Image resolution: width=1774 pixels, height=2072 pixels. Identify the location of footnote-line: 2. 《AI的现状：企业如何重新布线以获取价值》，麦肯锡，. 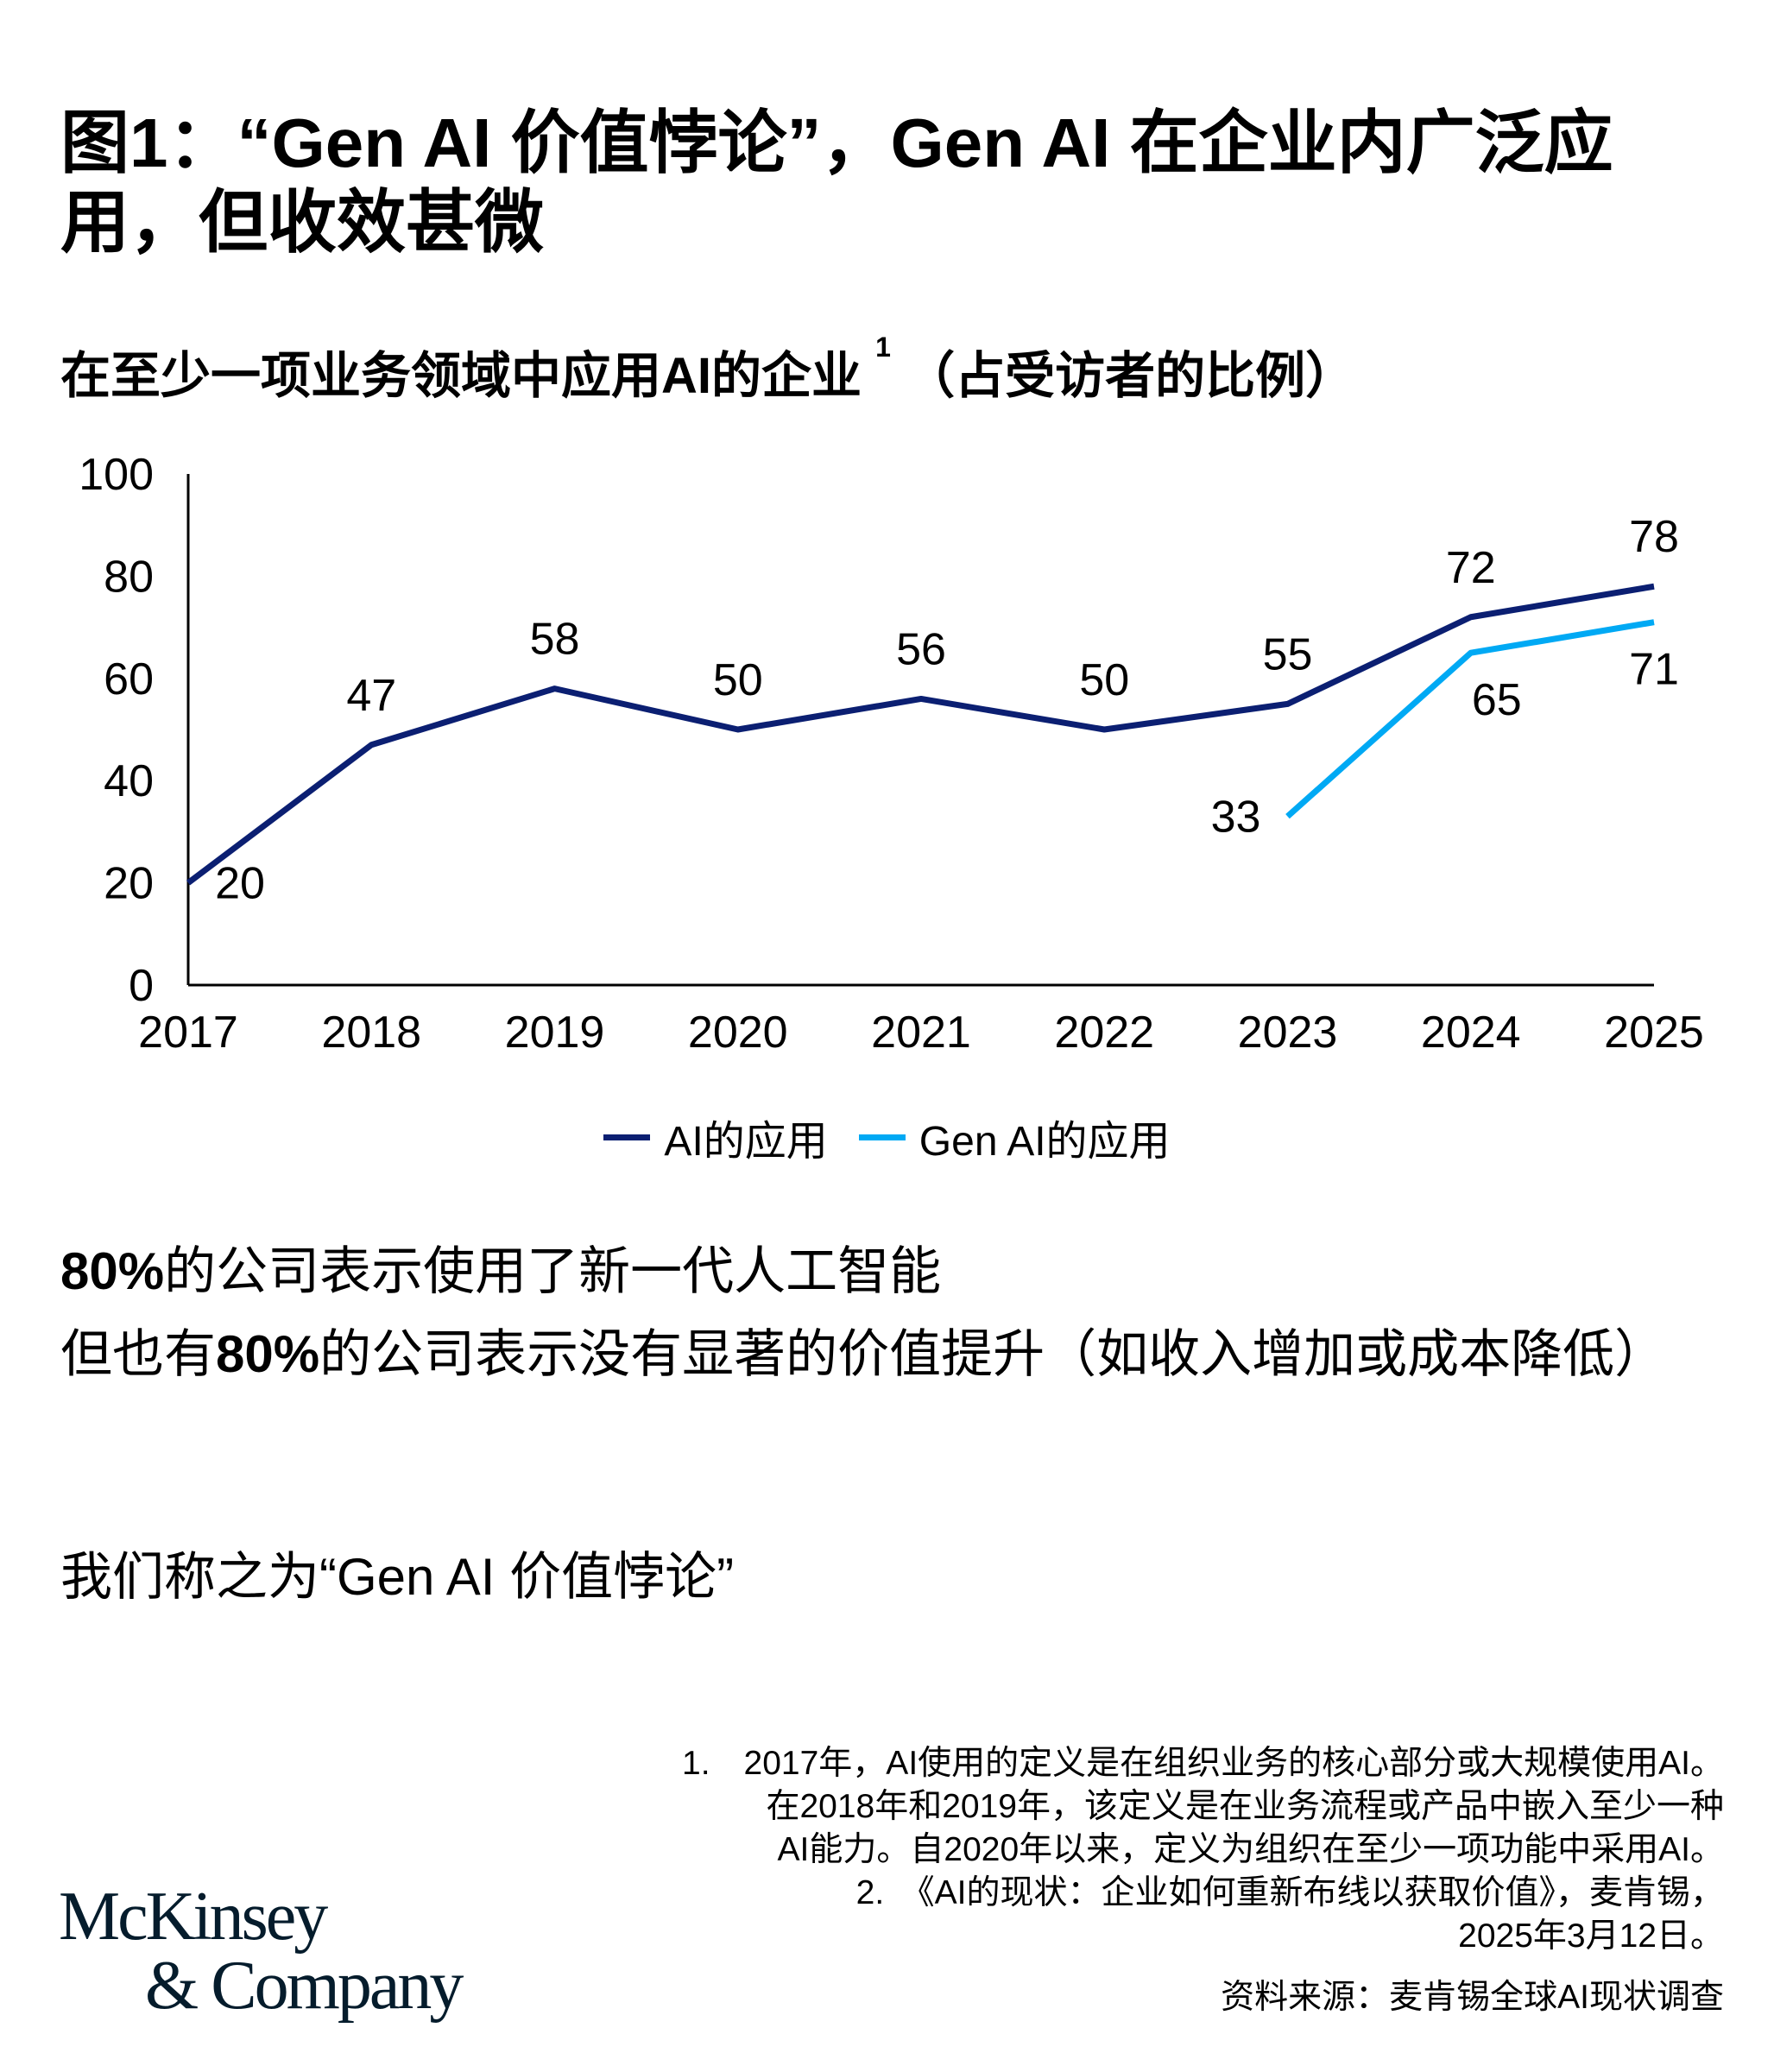
(1289, 1892).